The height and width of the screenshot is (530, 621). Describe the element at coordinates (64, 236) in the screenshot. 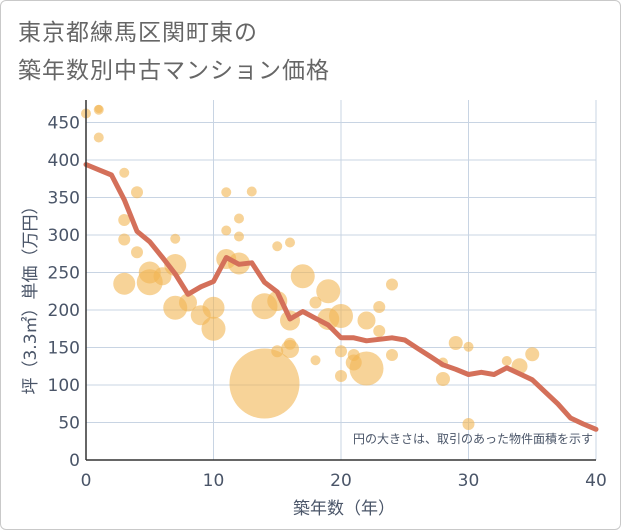

I see `y-tick-label: 300` at that location.